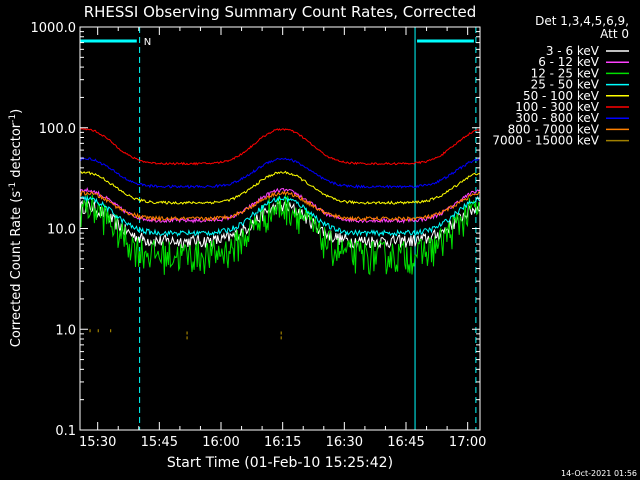 The image size is (640, 480). I want to click on footer-date: 14-Oct-2021 01:56, so click(599, 473).